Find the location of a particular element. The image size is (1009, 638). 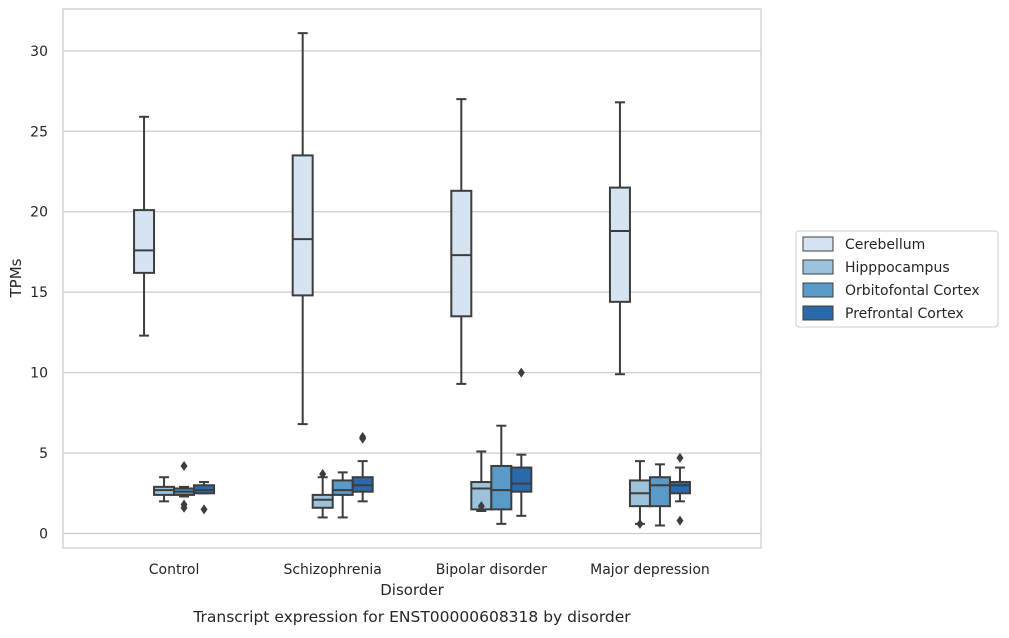

legend-label: Cerebellum is located at coordinates (885, 245).